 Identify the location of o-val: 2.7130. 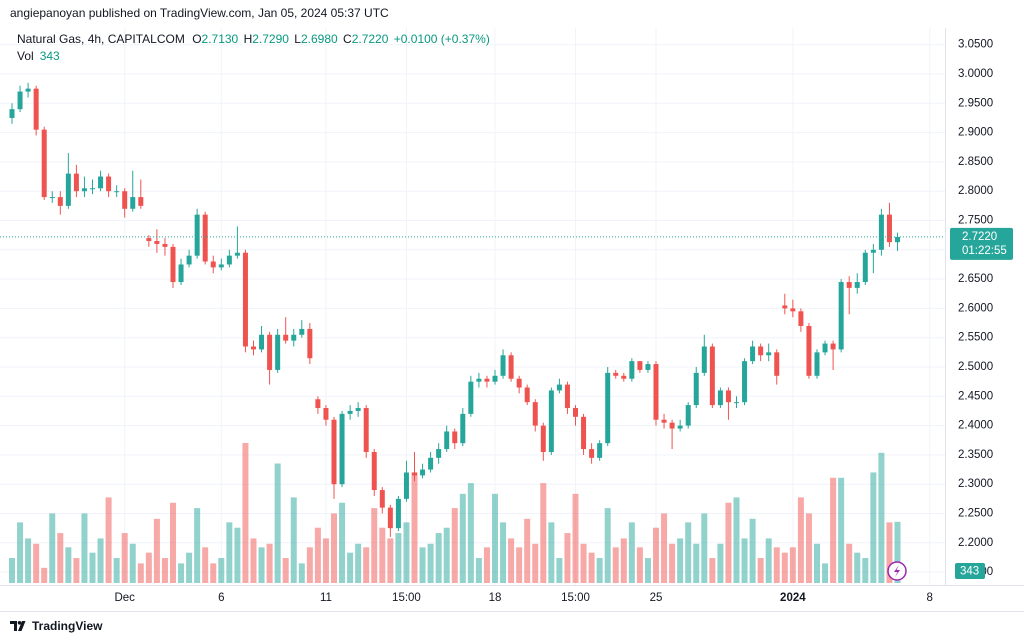
(220, 39).